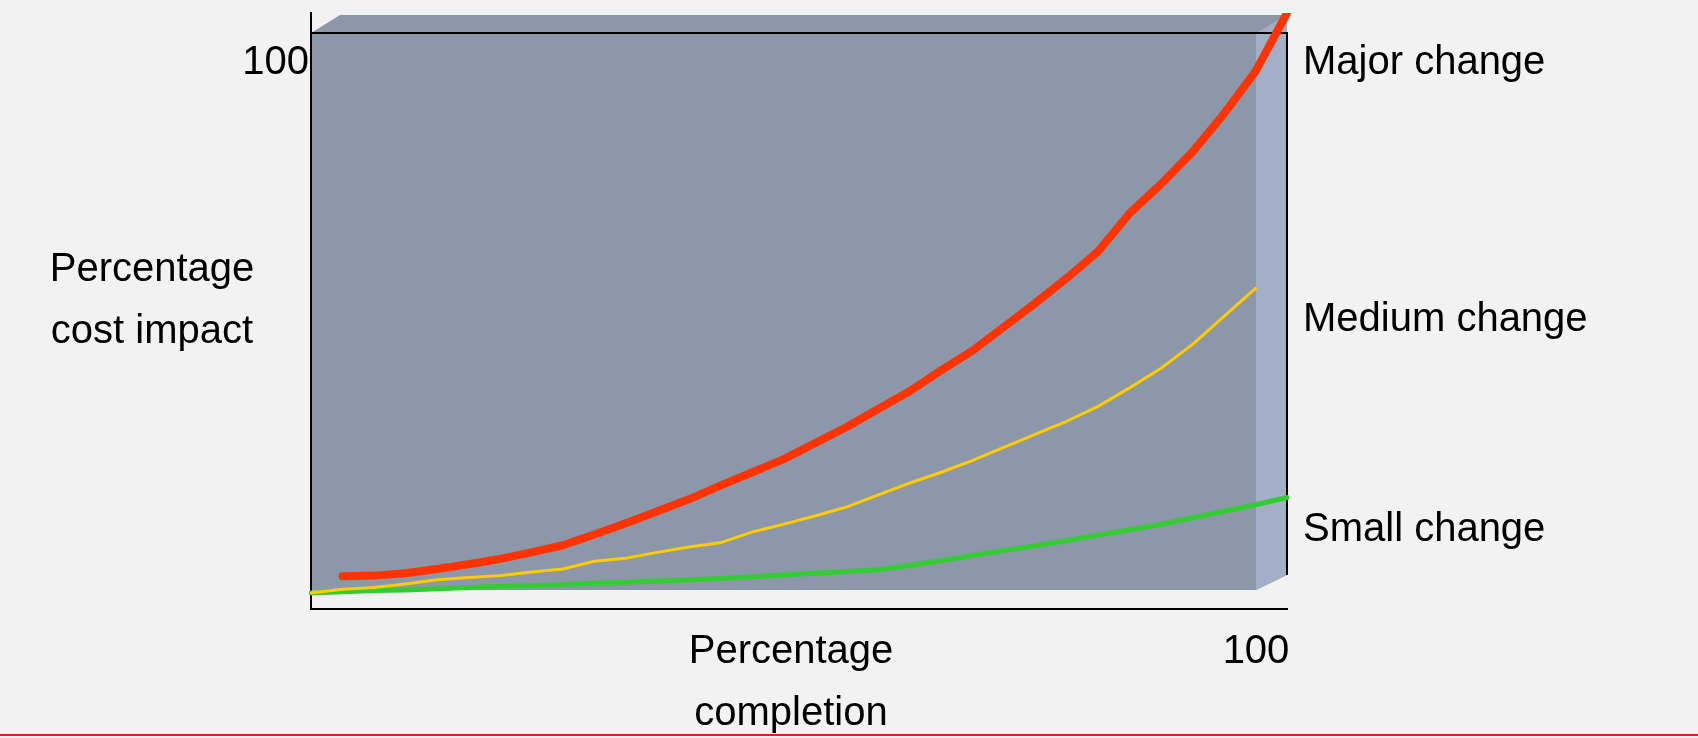 Image resolution: width=1698 pixels, height=738 pixels. What do you see at coordinates (152, 298) in the screenshot?
I see `y-axis-title: Percentage cost impact` at bounding box center [152, 298].